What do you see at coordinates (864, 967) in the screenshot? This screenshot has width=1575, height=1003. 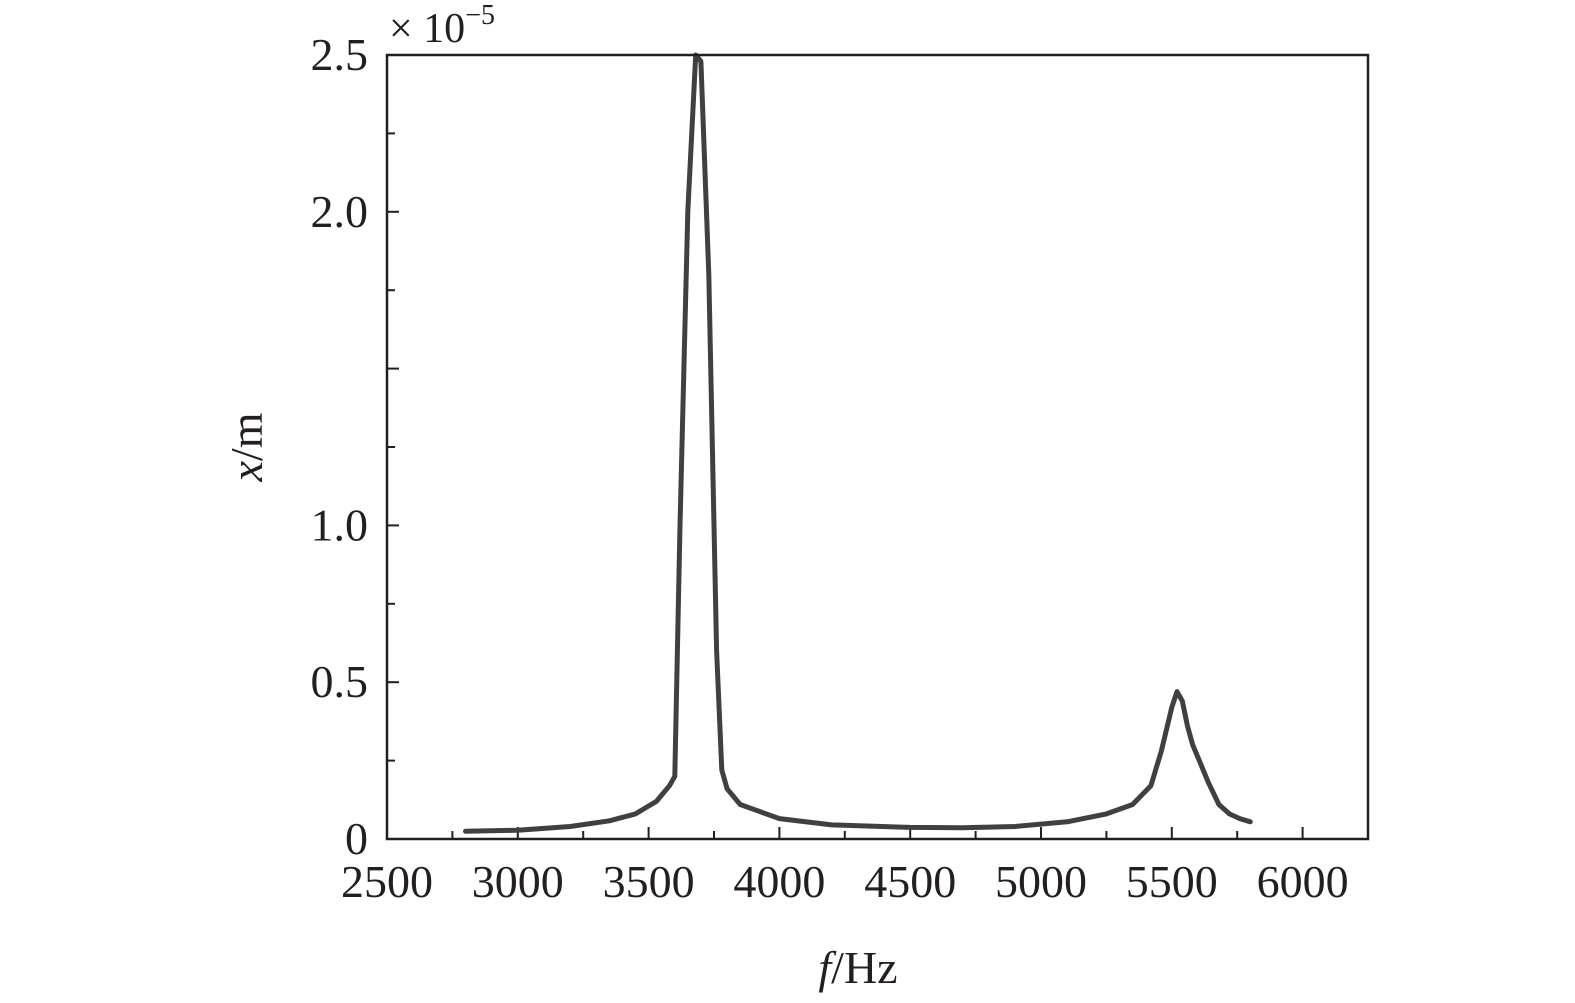 I see `x-axis-title-unit: /Hz` at bounding box center [864, 967].